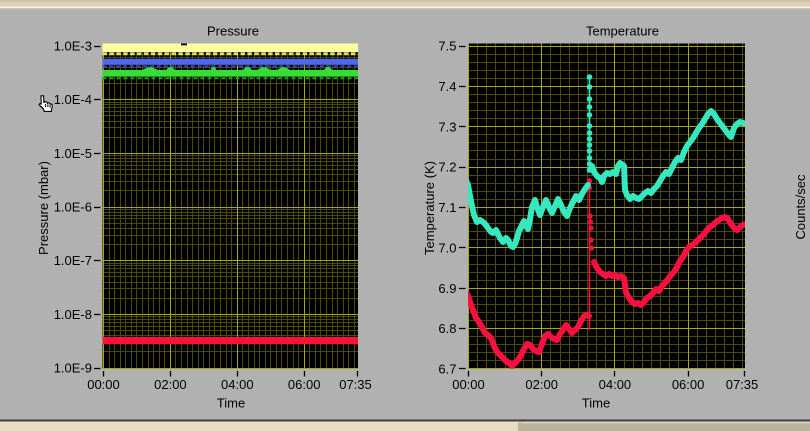 The height and width of the screenshot is (431, 810). Describe the element at coordinates (43, 208) in the screenshot. I see `svg-text: Pressure (mbar)` at that location.